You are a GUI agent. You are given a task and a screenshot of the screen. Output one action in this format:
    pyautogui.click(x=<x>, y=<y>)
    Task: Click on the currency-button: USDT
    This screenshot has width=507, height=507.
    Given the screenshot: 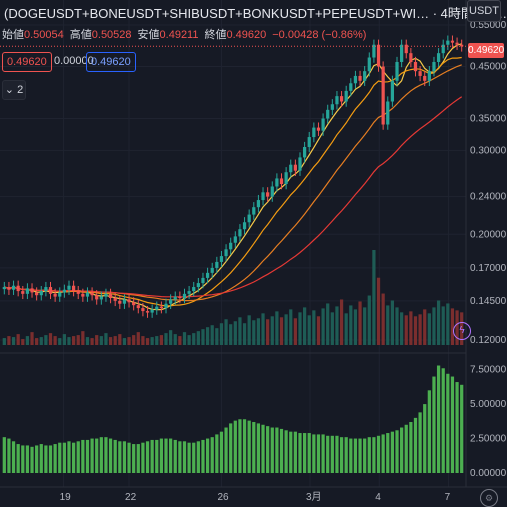 What is the action you would take?
    pyautogui.click(x=484, y=11)
    